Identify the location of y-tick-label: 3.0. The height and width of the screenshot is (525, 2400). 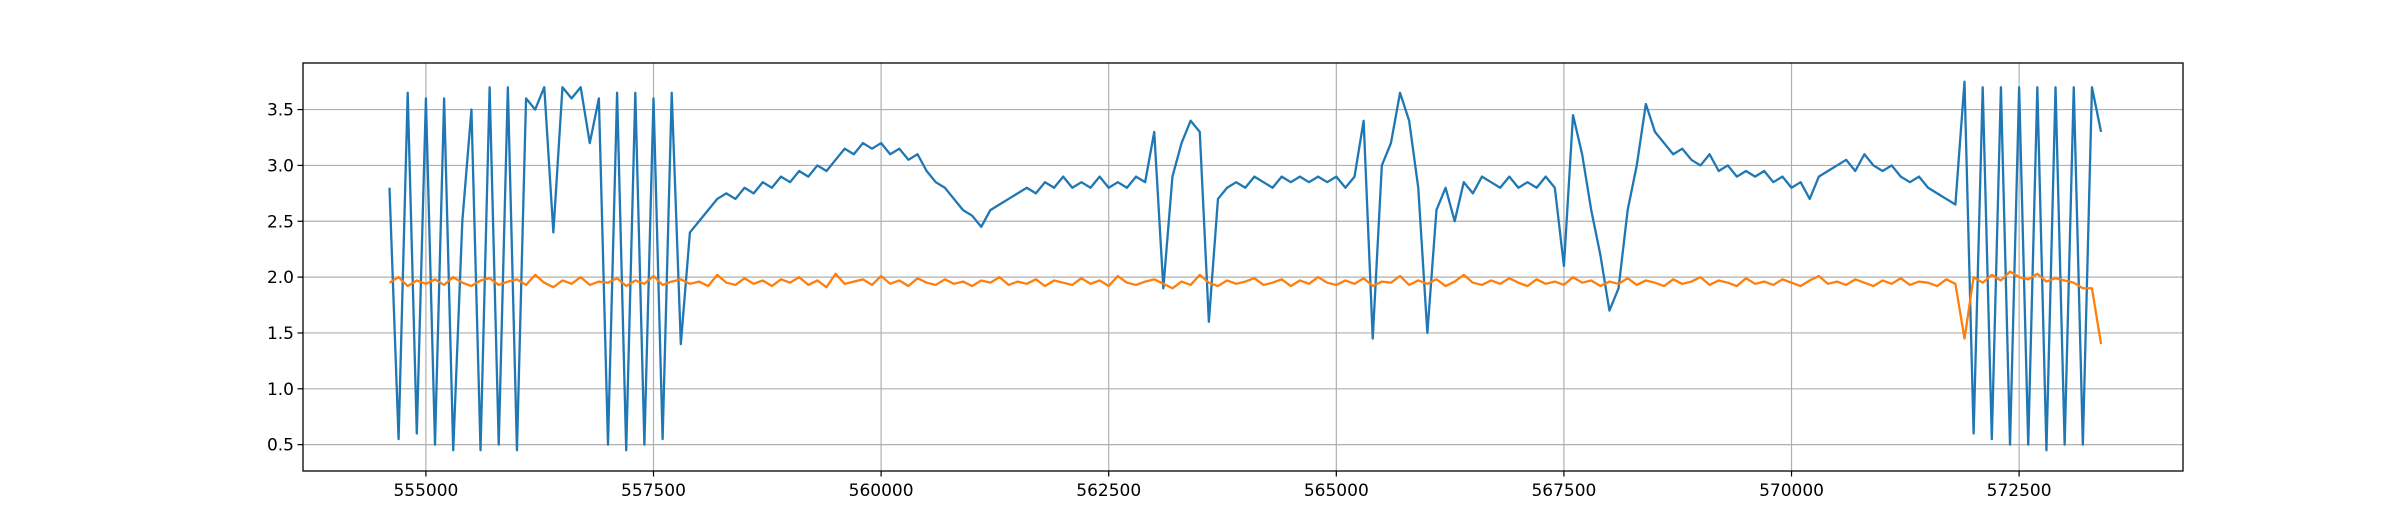
(280, 166).